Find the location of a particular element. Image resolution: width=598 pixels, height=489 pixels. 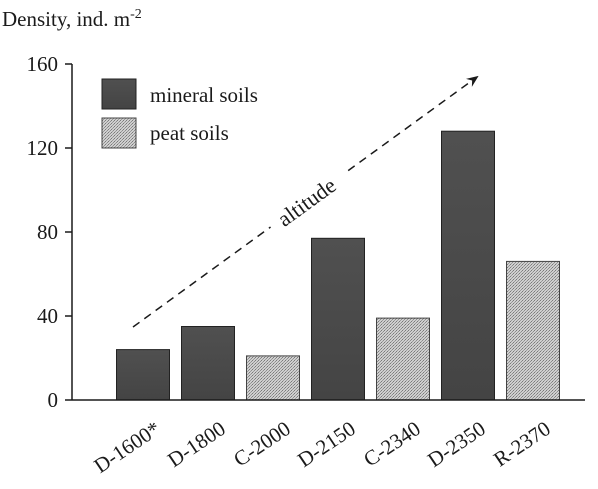

x-category-label: R-2370 is located at coordinates (522, 443).